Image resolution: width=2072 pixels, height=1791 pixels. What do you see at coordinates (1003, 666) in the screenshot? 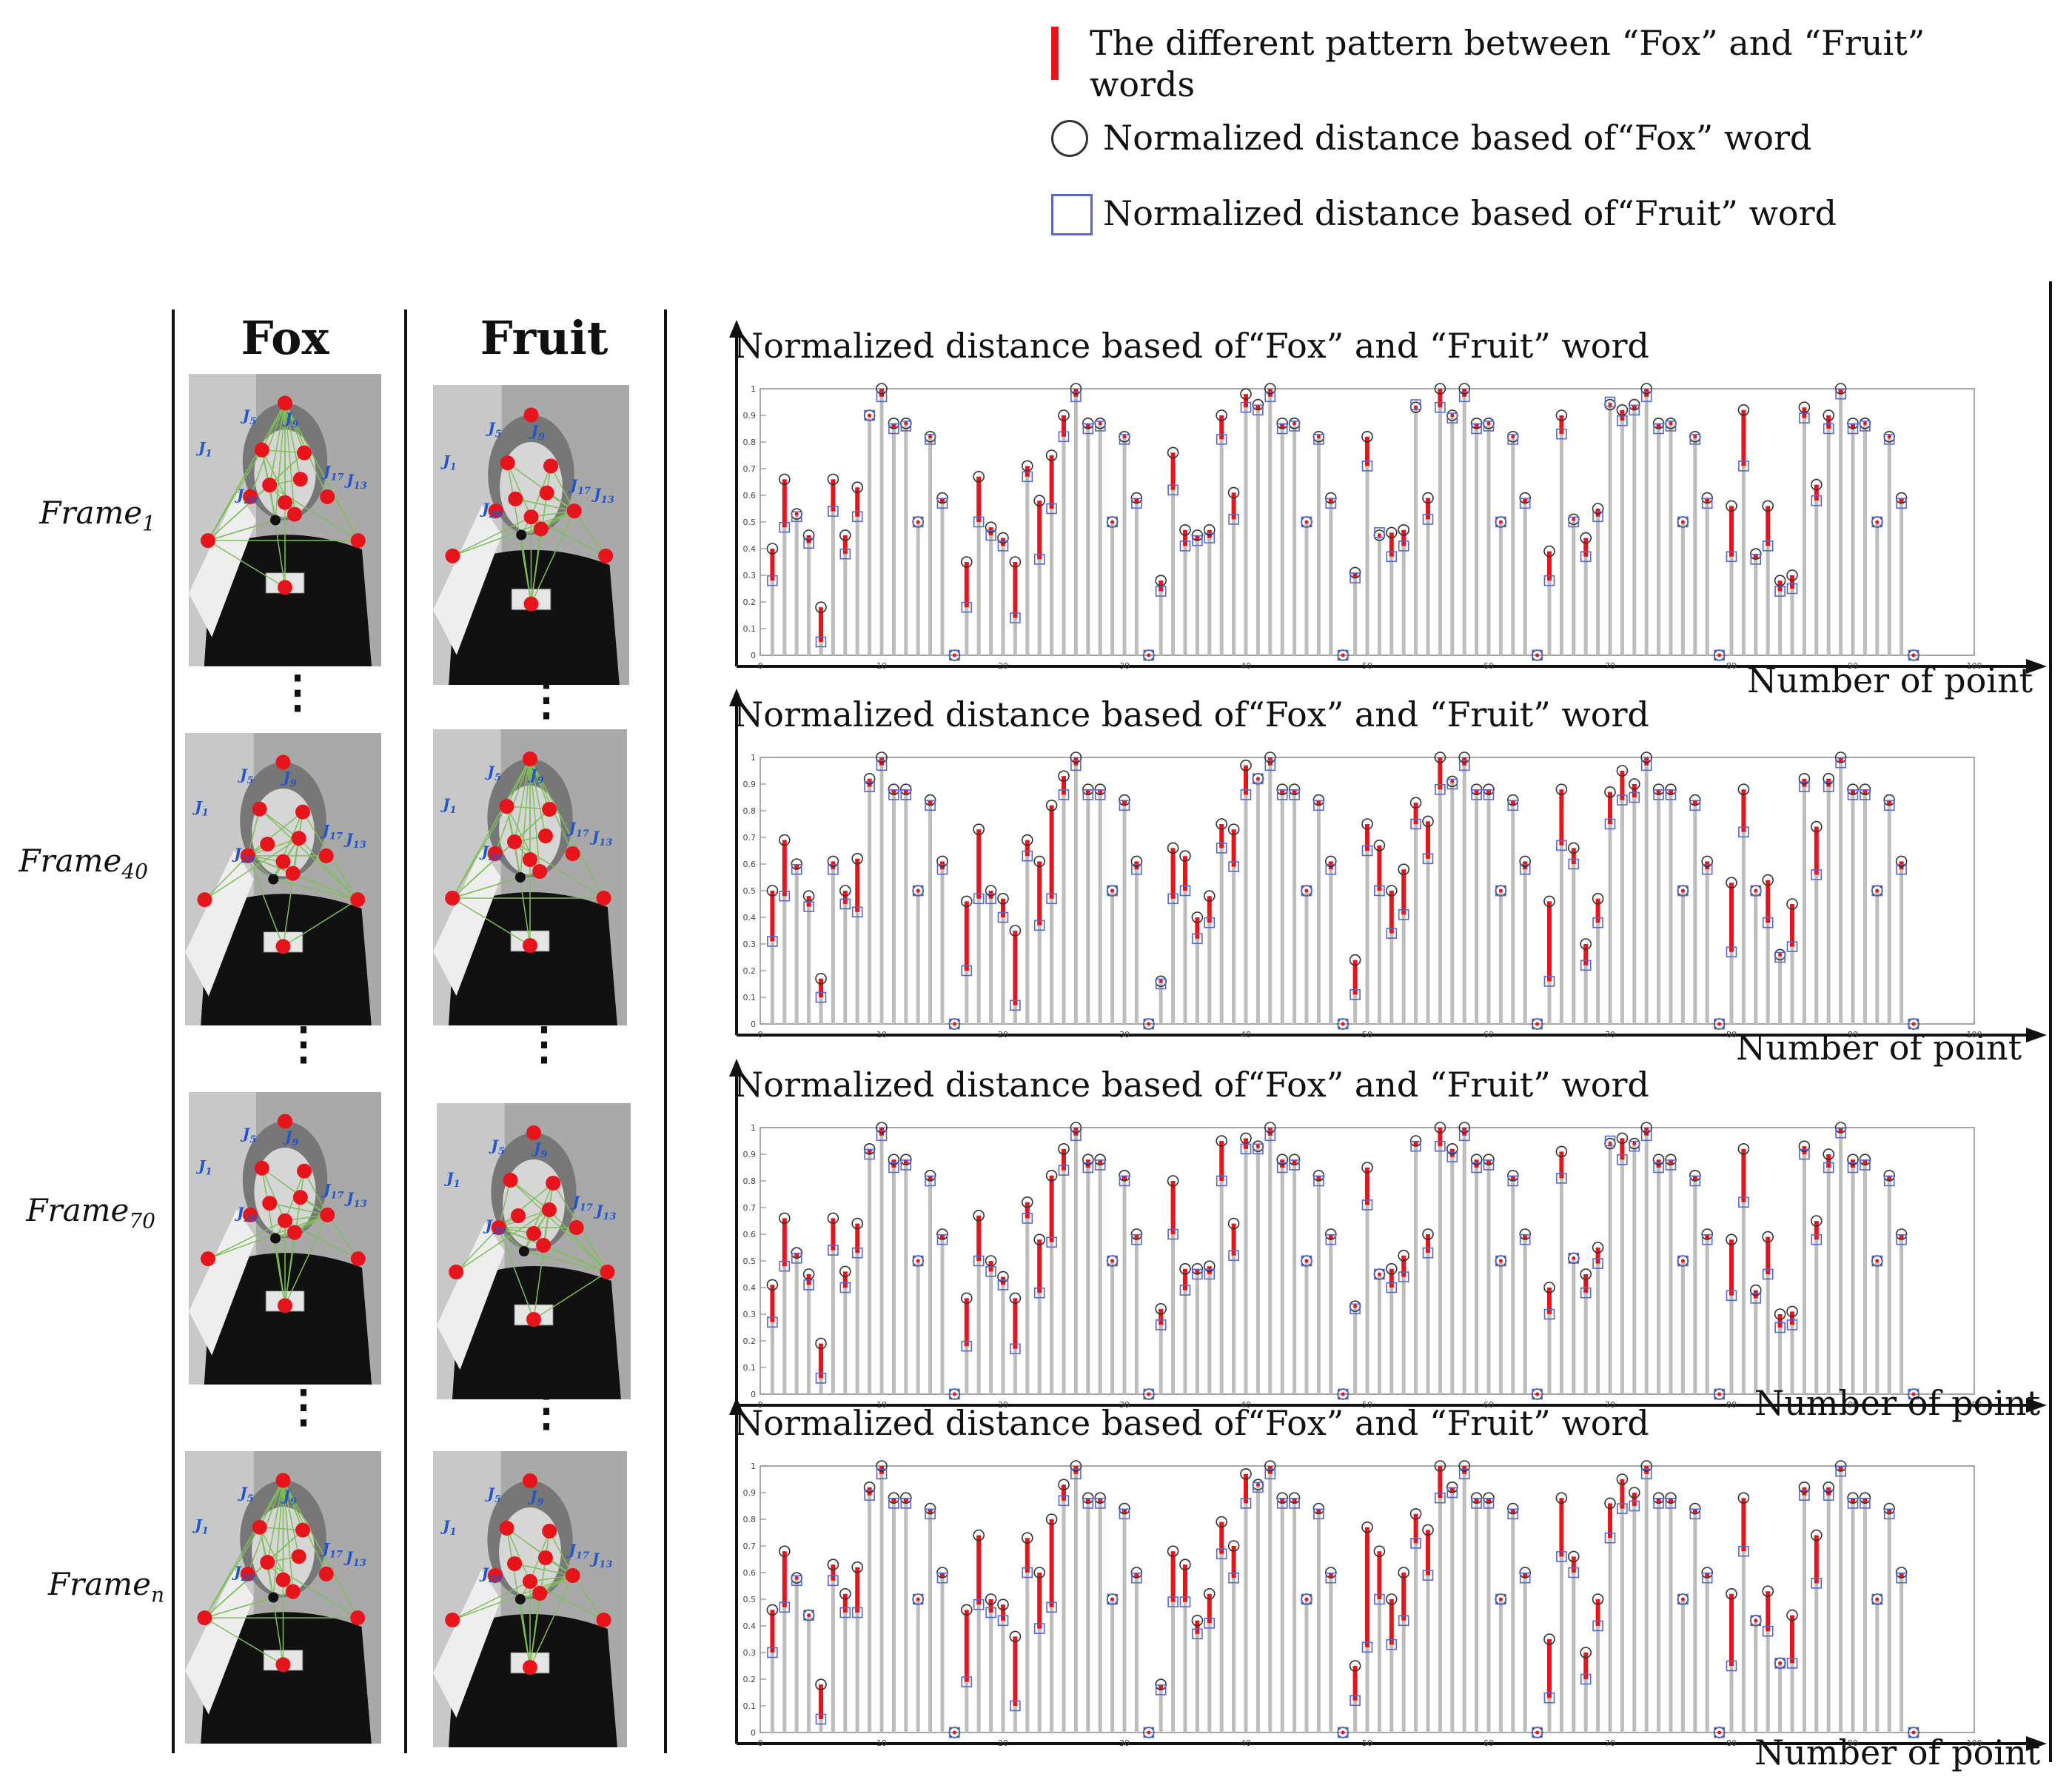
I see `x-tick-label: 20` at bounding box center [1003, 666].